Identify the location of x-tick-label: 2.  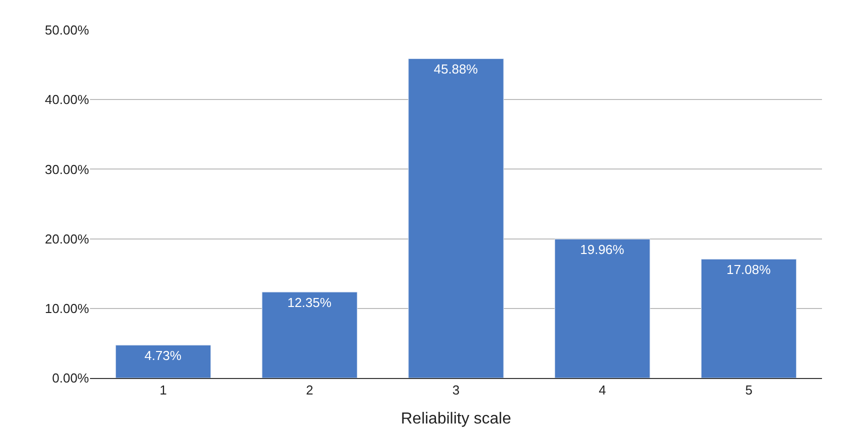
(310, 390).